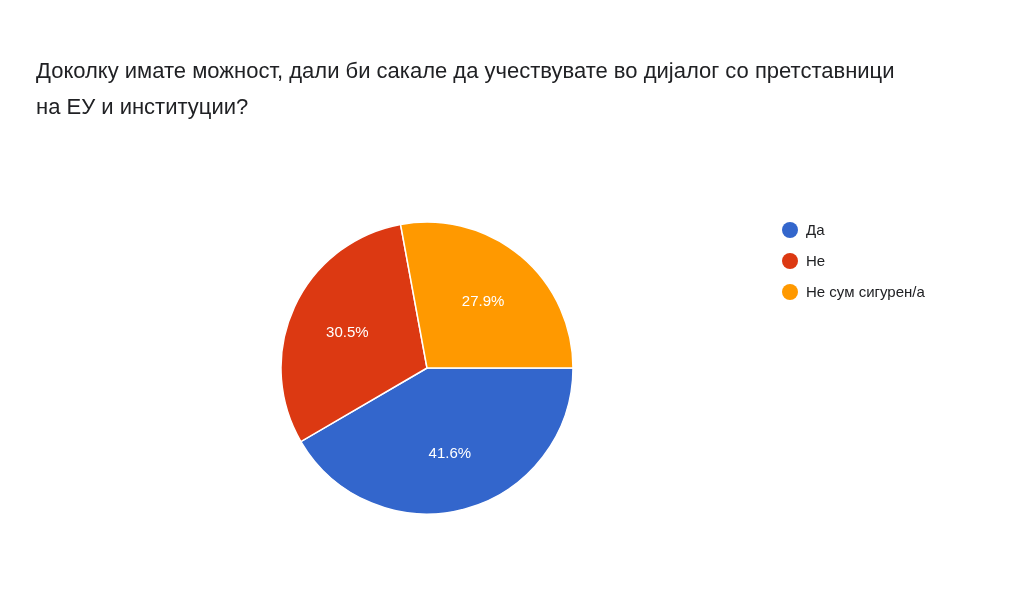 The height and width of the screenshot is (604, 1024). What do you see at coordinates (347, 331) in the screenshot?
I see `data-label: 30.5%` at bounding box center [347, 331].